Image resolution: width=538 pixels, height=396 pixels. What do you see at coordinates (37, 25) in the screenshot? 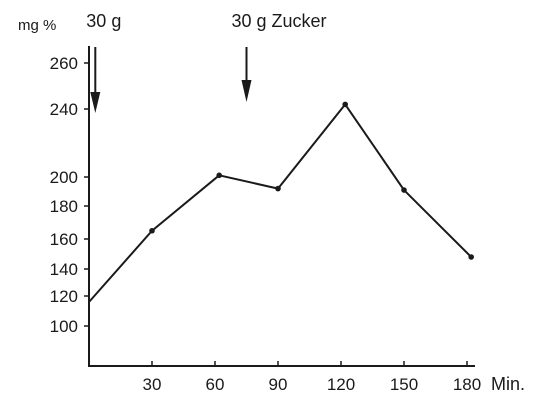
I see `y-axis-label: mg %` at bounding box center [37, 25].